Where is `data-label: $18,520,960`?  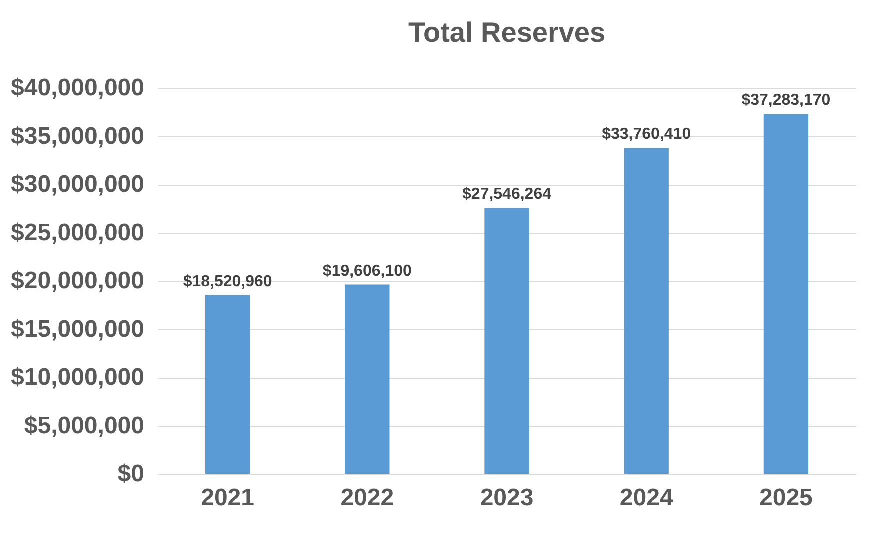
data-label: $18,520,960 is located at coordinates (227, 281).